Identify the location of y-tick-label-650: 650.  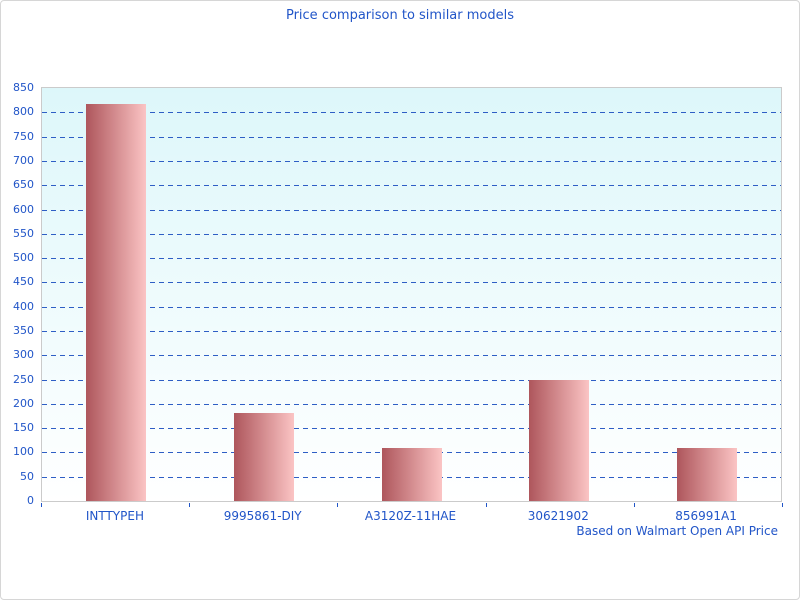
(23, 185).